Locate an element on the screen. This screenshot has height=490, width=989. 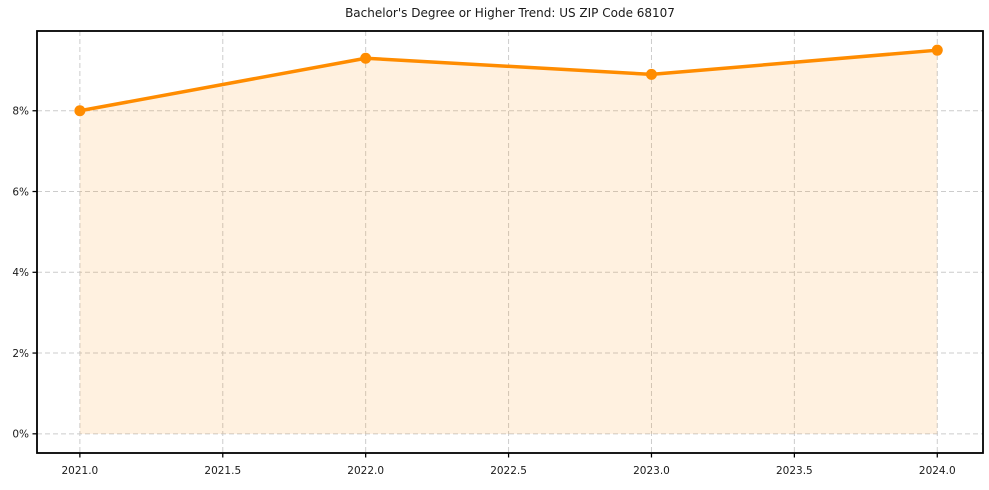
x-tick-label: 2021.5 is located at coordinates (222, 471).